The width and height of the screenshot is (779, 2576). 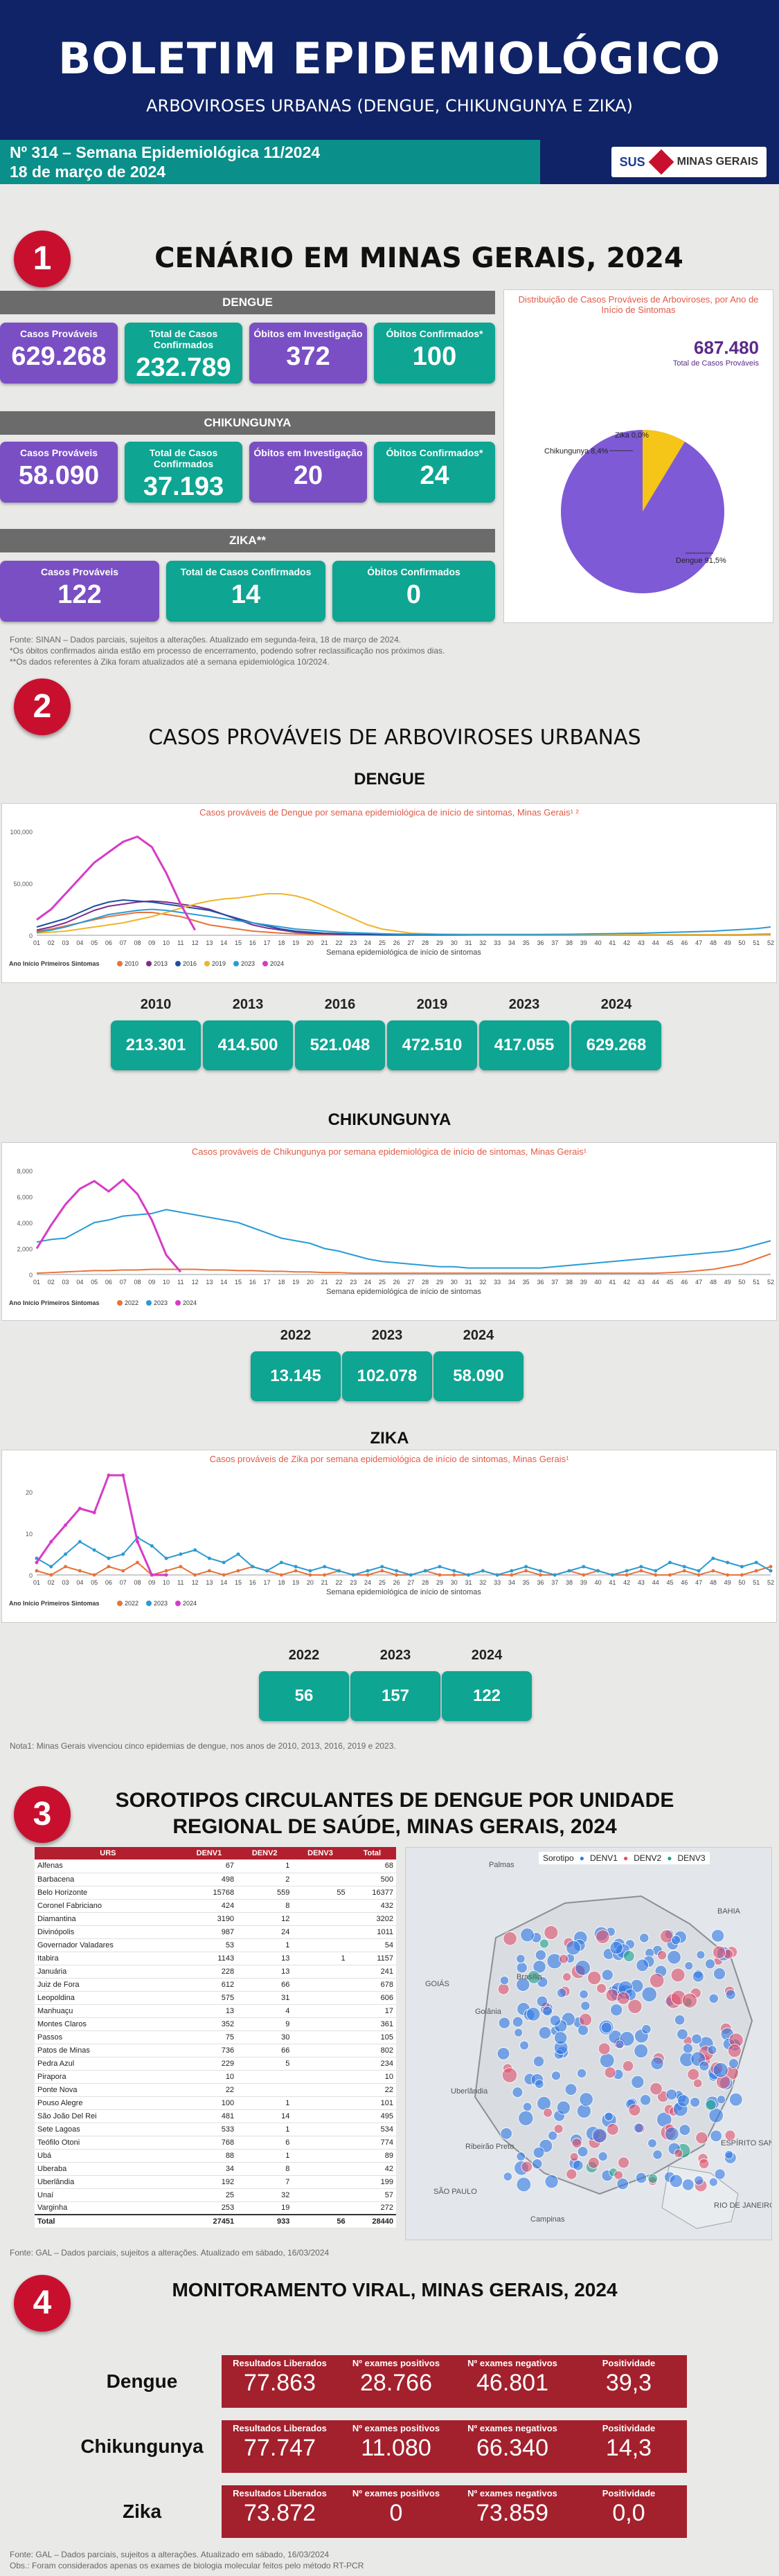 I want to click on table-row: Alfenas 67 1 68, so click(x=215, y=1866).